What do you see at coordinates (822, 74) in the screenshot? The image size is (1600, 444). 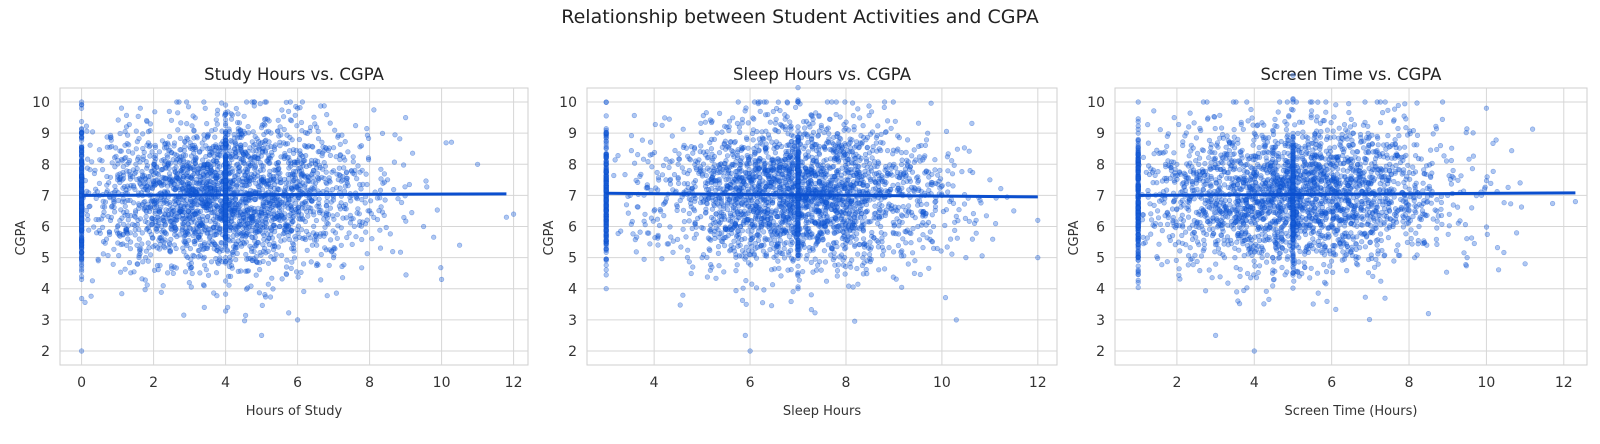 I see `sleep-hours-title: Sleep Hours vs. CGPA` at bounding box center [822, 74].